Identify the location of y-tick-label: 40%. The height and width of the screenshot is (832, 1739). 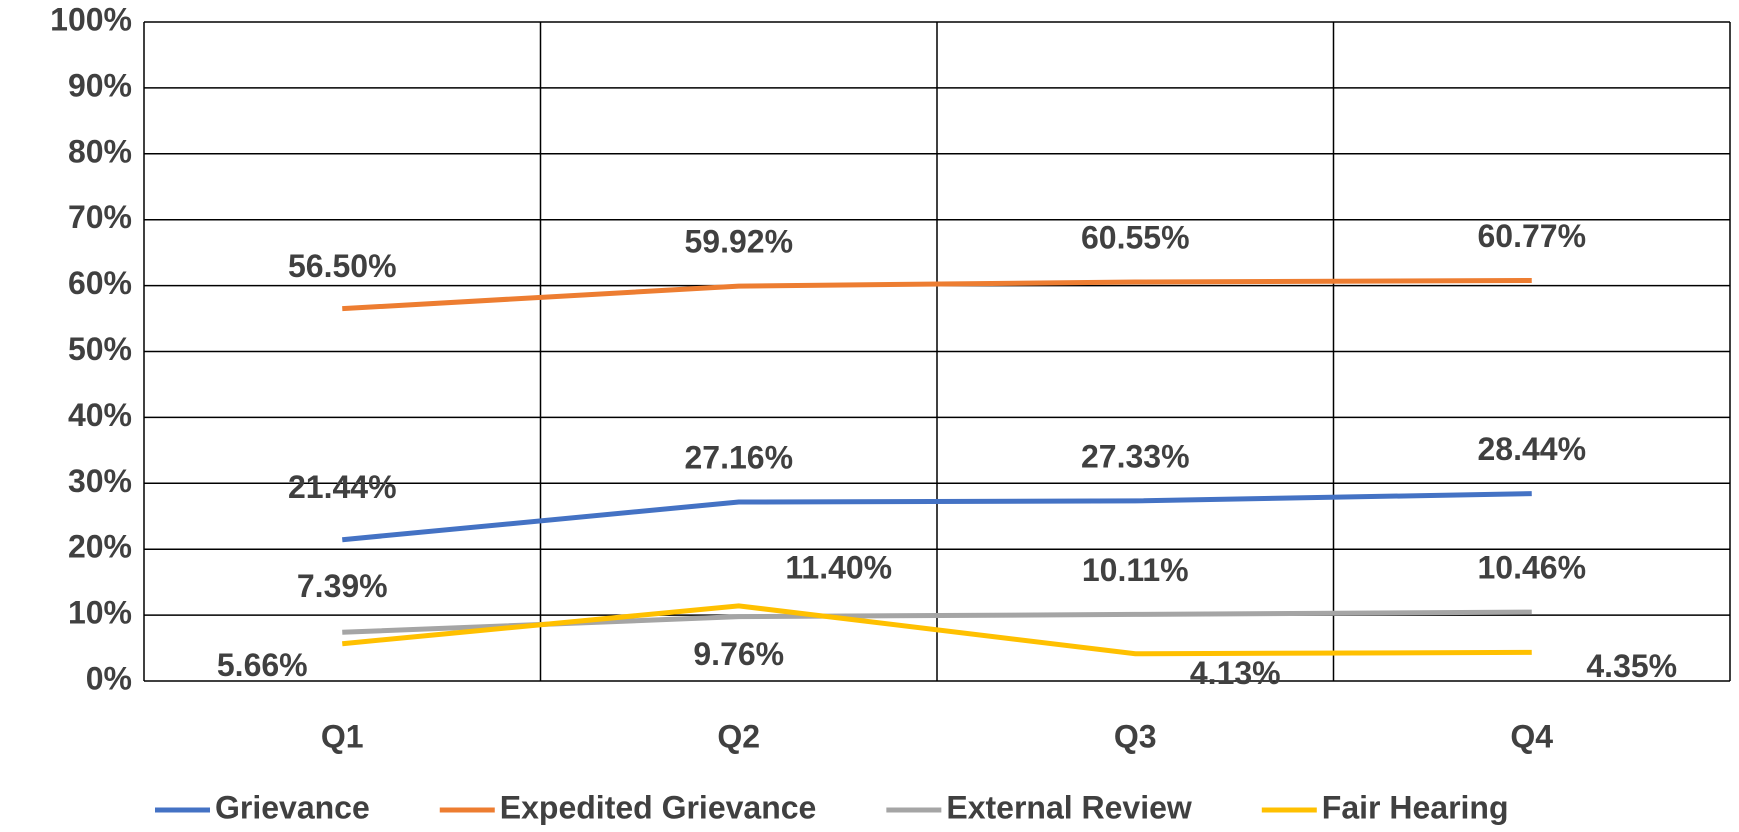
(100, 415).